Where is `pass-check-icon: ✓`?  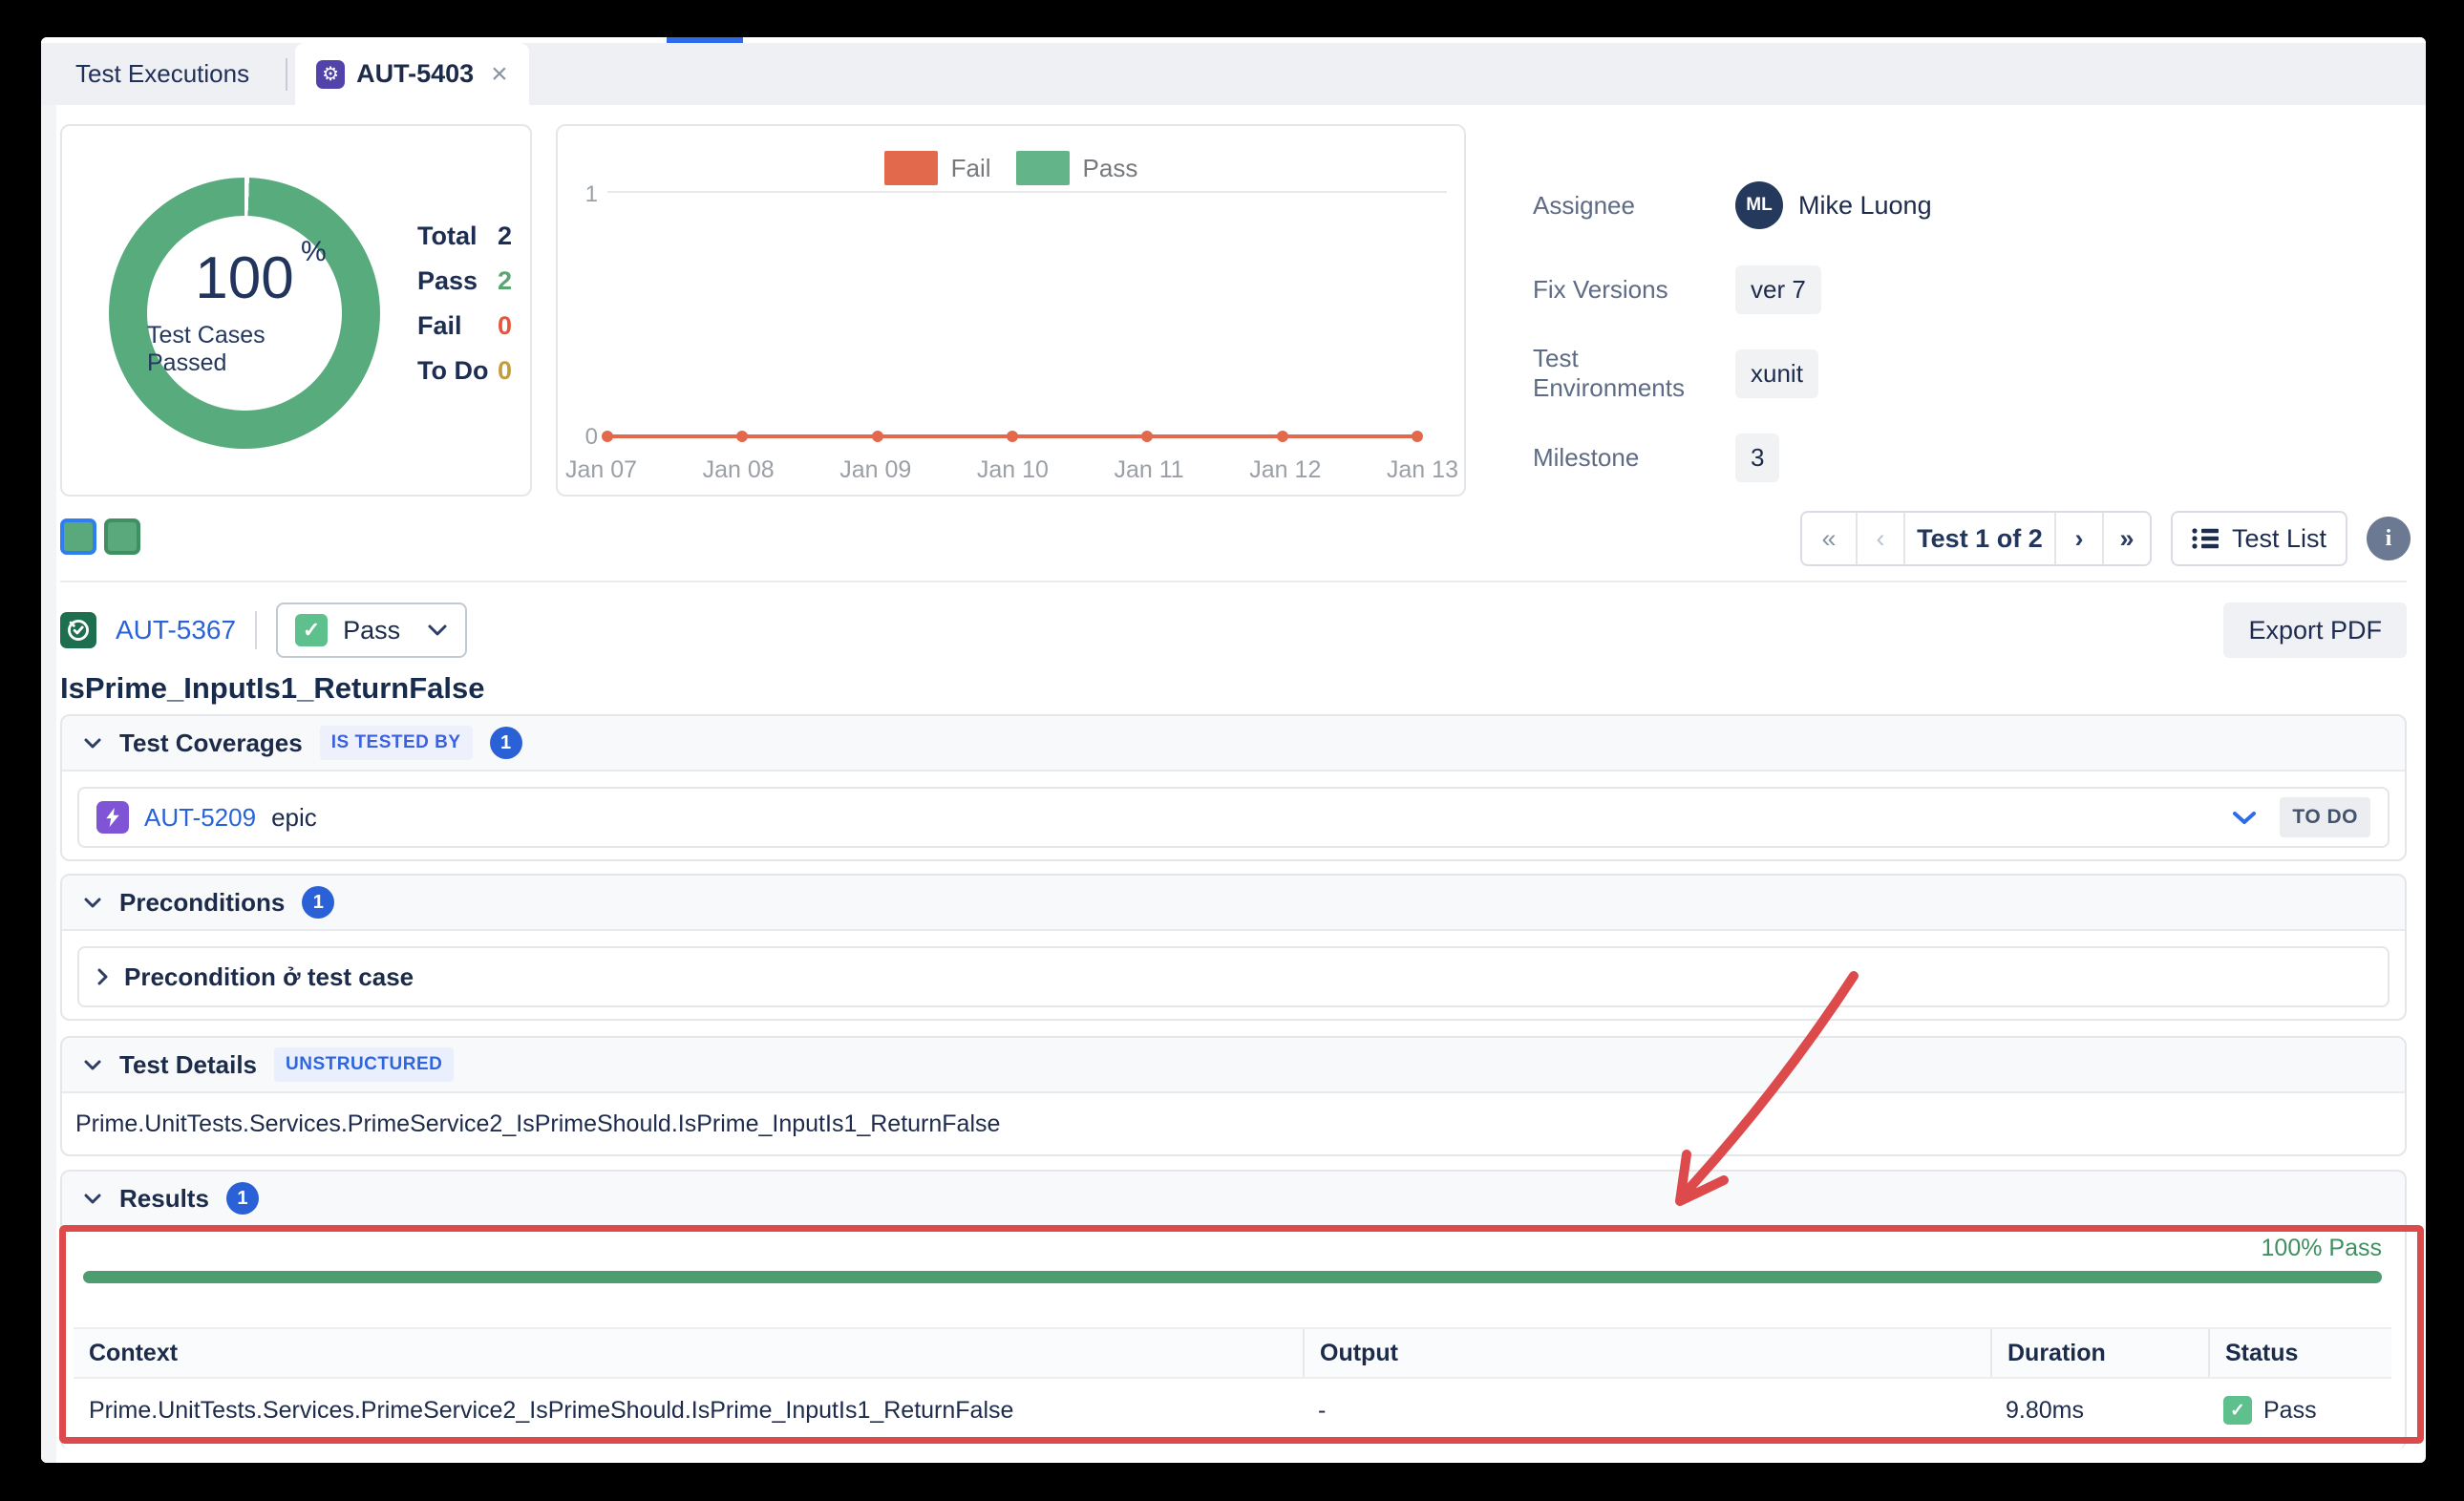 pass-check-icon: ✓ is located at coordinates (312, 630).